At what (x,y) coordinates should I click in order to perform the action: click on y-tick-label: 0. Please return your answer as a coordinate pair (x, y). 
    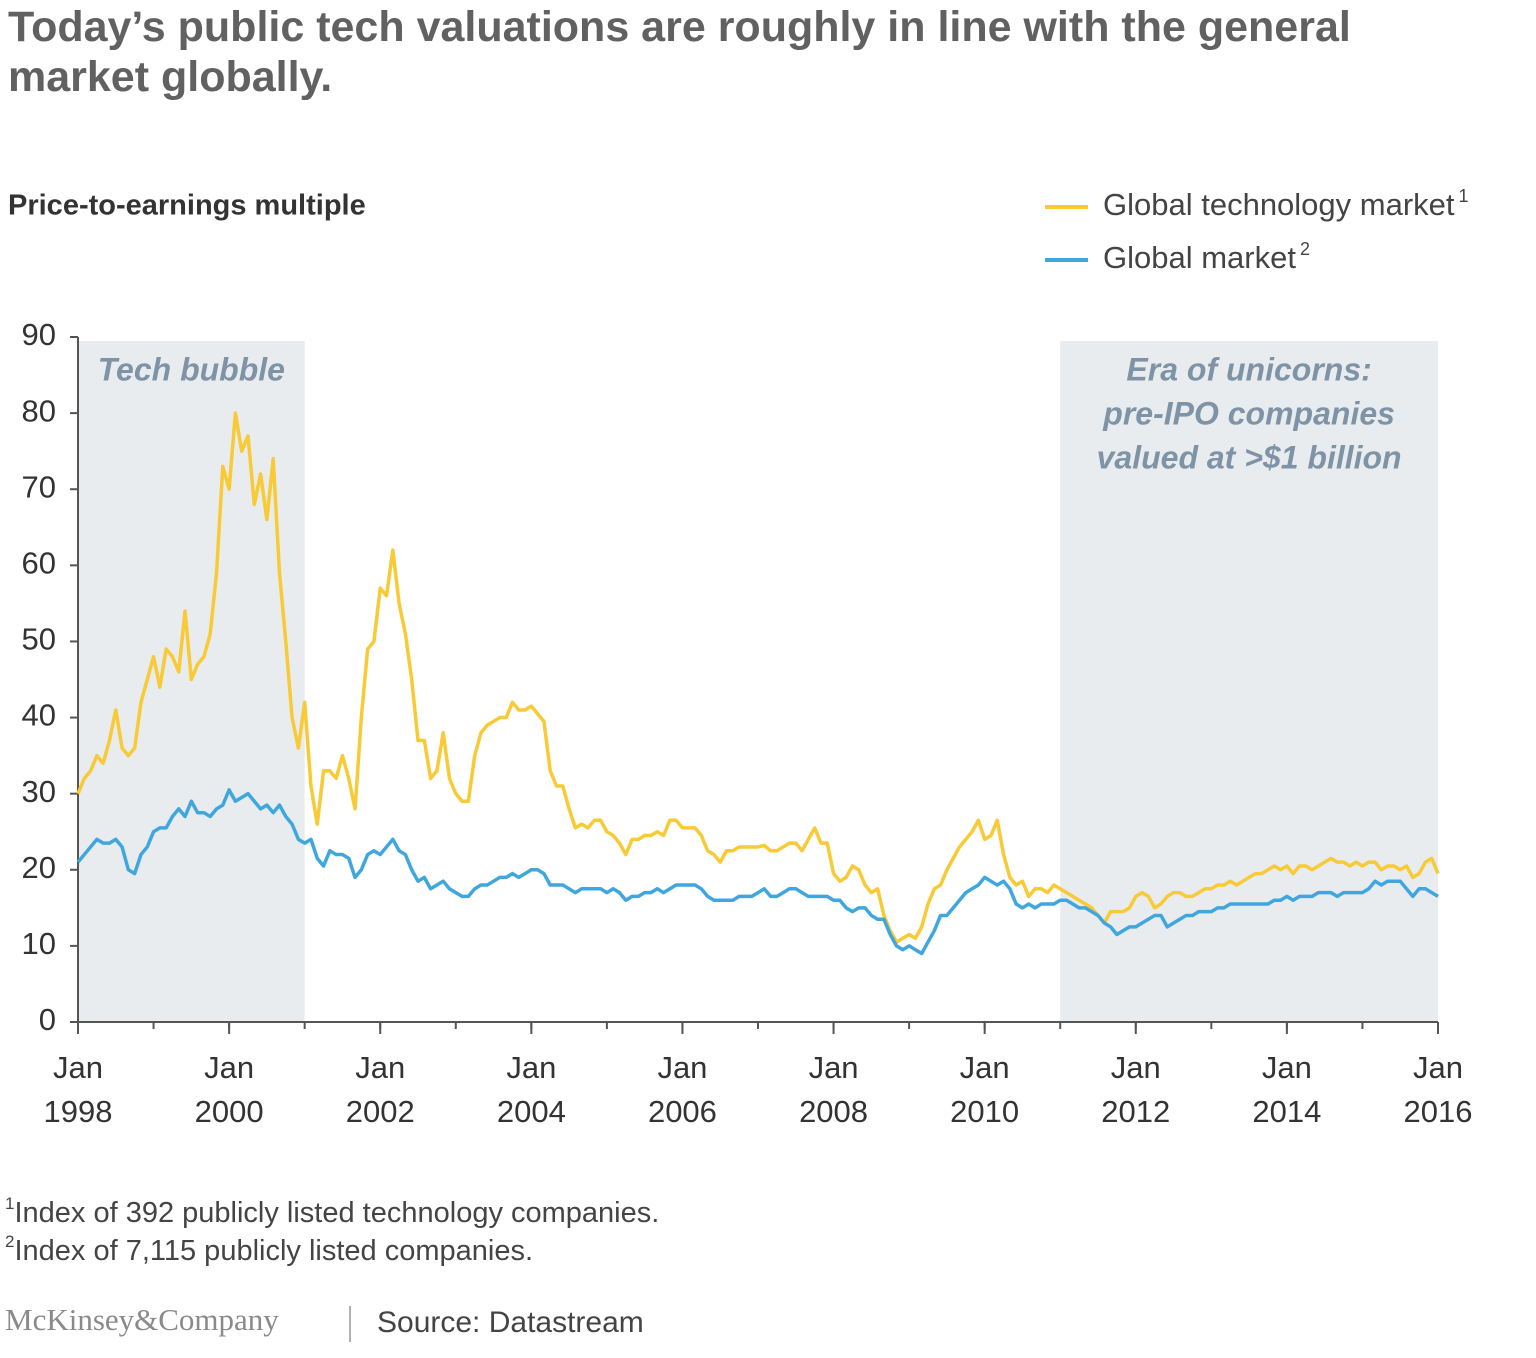
    Looking at the image, I should click on (47, 1019).